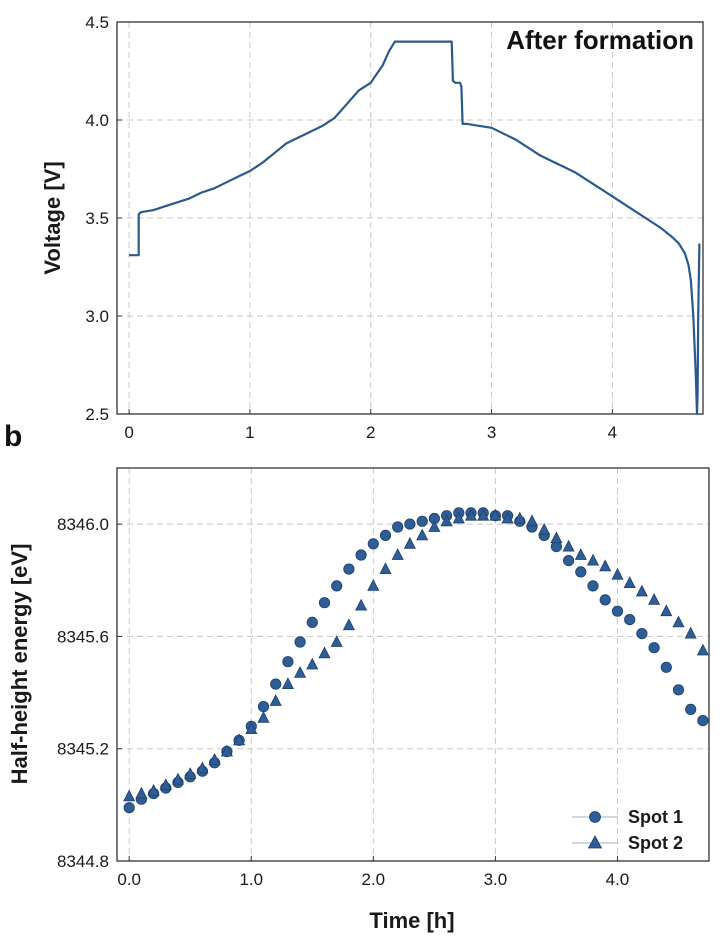 The width and height of the screenshot is (720, 945). Describe the element at coordinates (655, 843) in the screenshot. I see `legend-label-spot2: Spot 2` at that location.